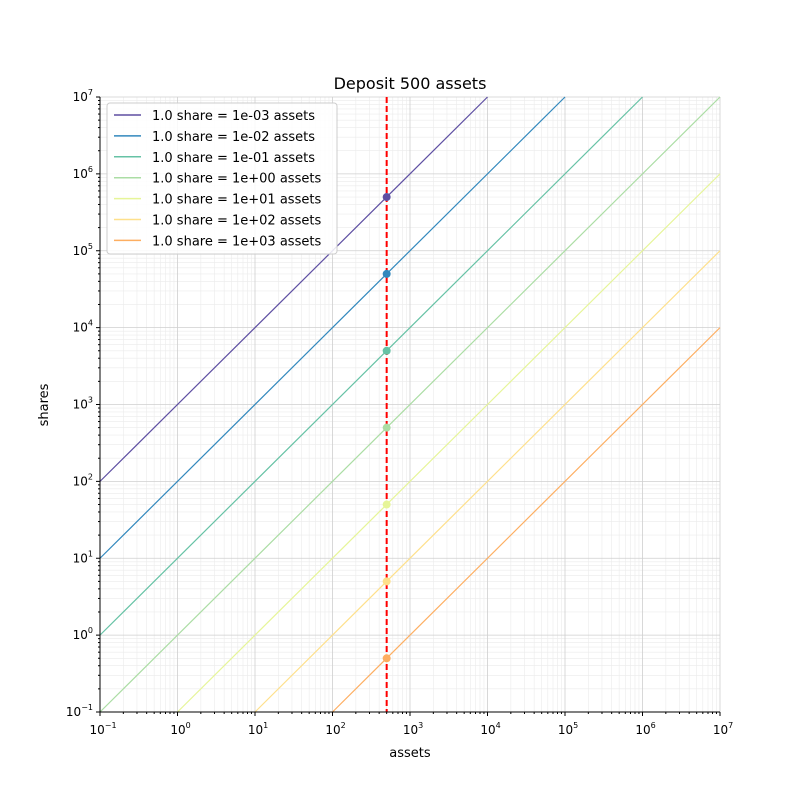  What do you see at coordinates (83, 250) in the screenshot?
I see `y-tick-label: 10⁵` at bounding box center [83, 250].